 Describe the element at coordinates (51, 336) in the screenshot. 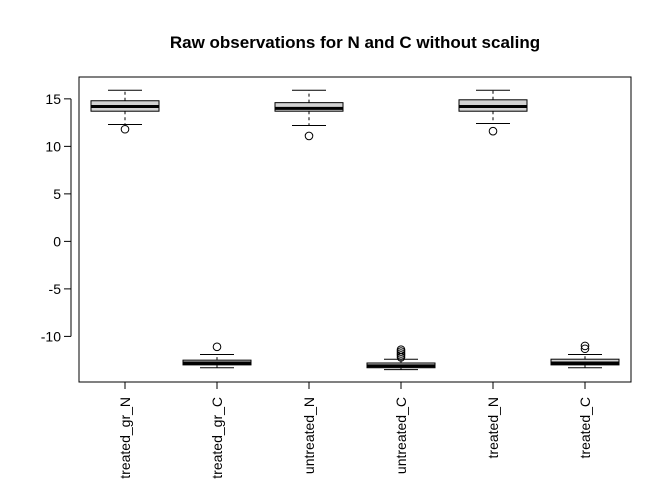

I see `y-tick-label: -10` at that location.